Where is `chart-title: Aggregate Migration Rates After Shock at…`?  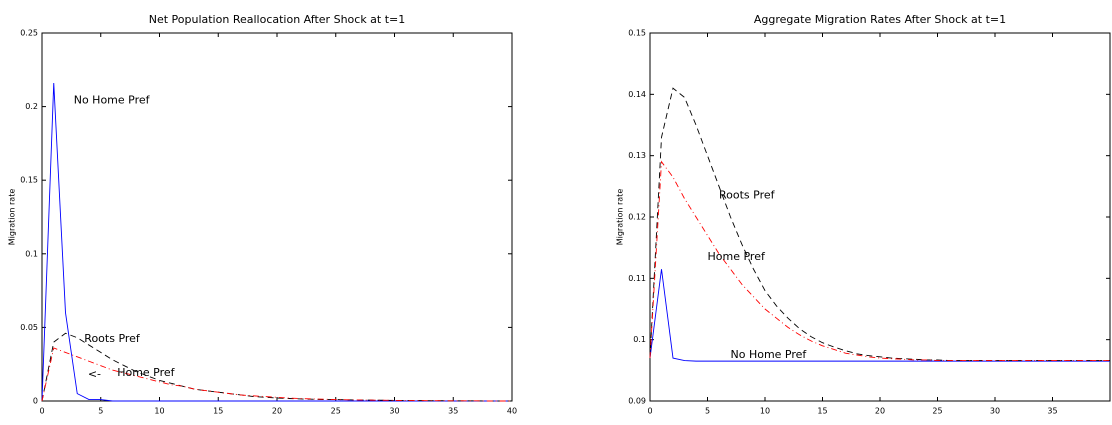
chart-title: Aggregate Migration Rates After Shock at… is located at coordinates (880, 19).